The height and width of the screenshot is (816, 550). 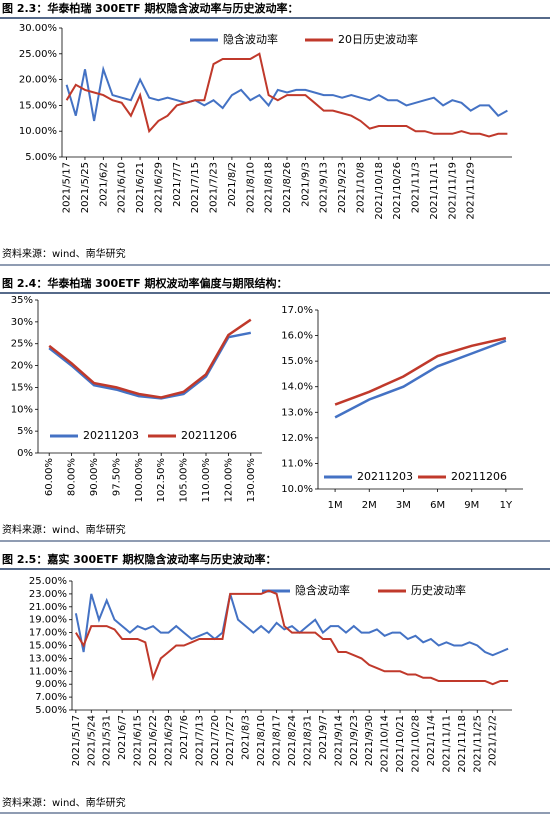 What do you see at coordinates (232, 184) in the screenshot?
I see `x-tick-label: 2021/8/2` at bounding box center [232, 184].